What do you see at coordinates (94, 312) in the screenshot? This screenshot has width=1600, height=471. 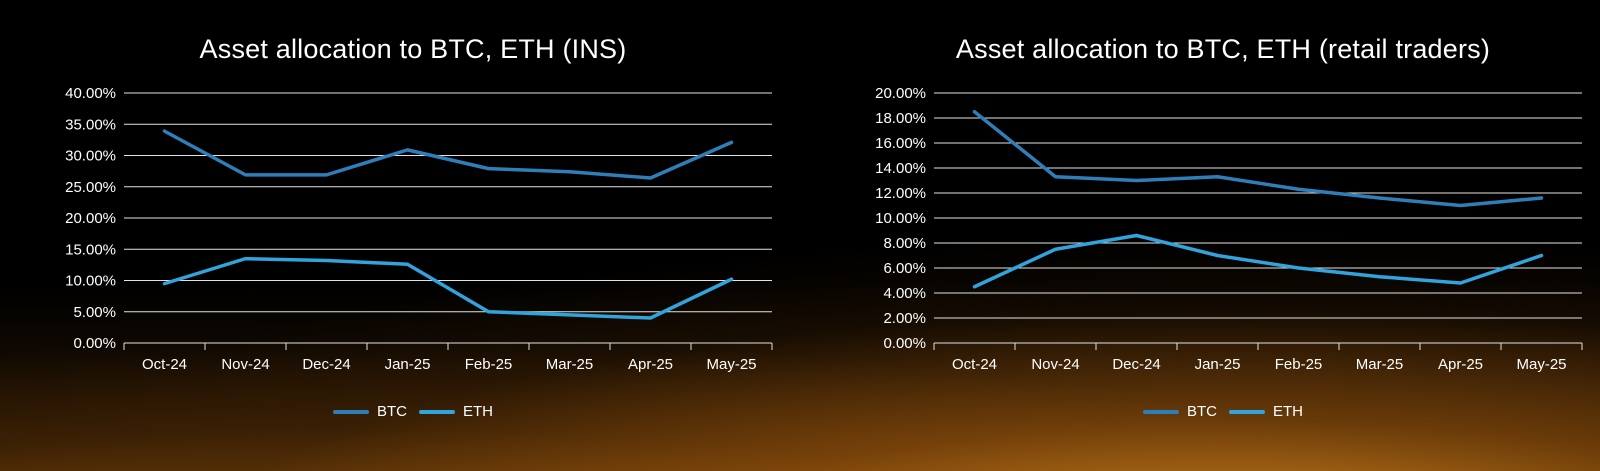 I see `y-tick-label: 5.00%` at bounding box center [94, 312].